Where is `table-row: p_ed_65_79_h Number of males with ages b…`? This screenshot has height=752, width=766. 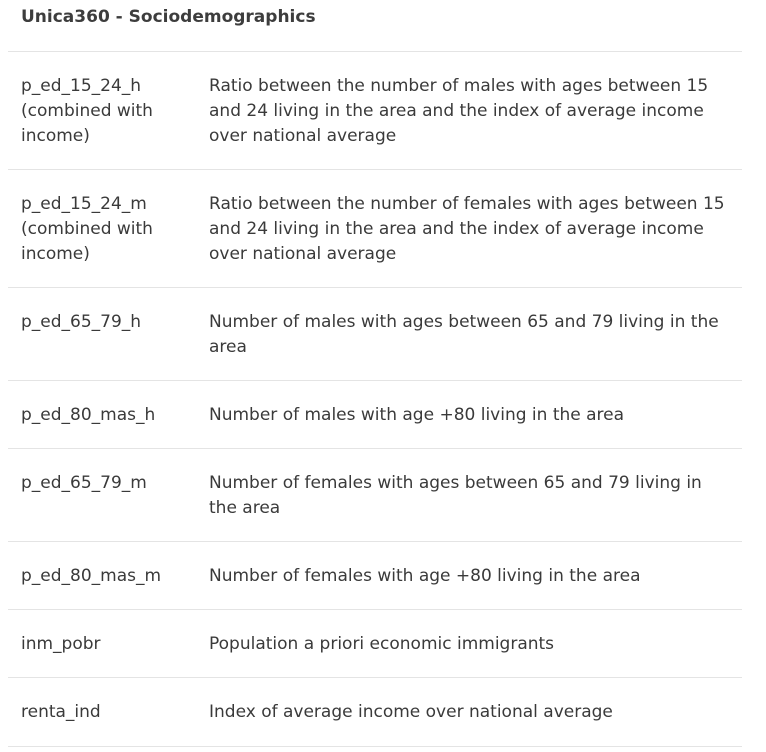
table-row: p_ed_65_79_h Number of males with ages b… is located at coordinates (375, 334).